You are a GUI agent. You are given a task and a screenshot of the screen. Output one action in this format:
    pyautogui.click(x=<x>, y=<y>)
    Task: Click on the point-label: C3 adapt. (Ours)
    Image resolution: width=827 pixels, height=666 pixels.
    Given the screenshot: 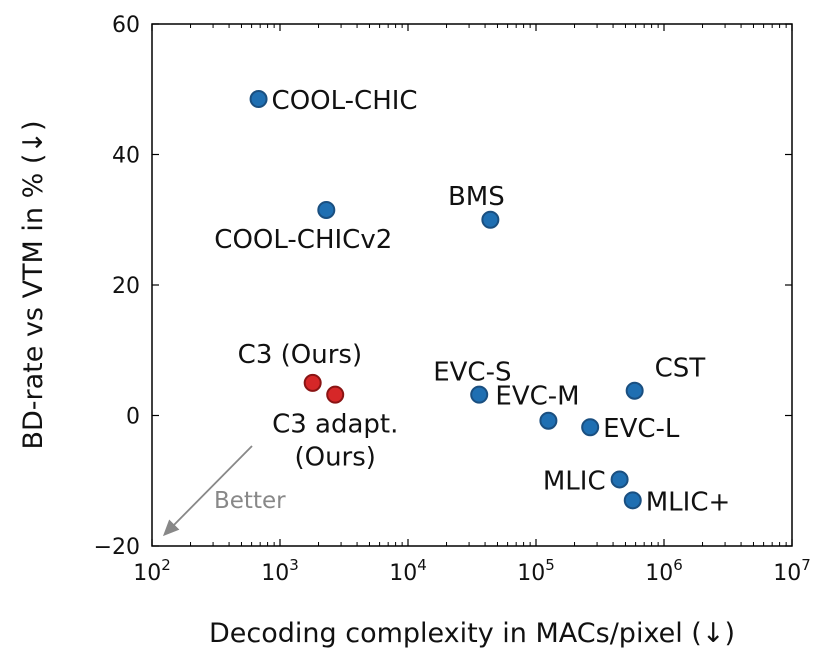 What is the action you would take?
    pyautogui.click(x=335, y=441)
    